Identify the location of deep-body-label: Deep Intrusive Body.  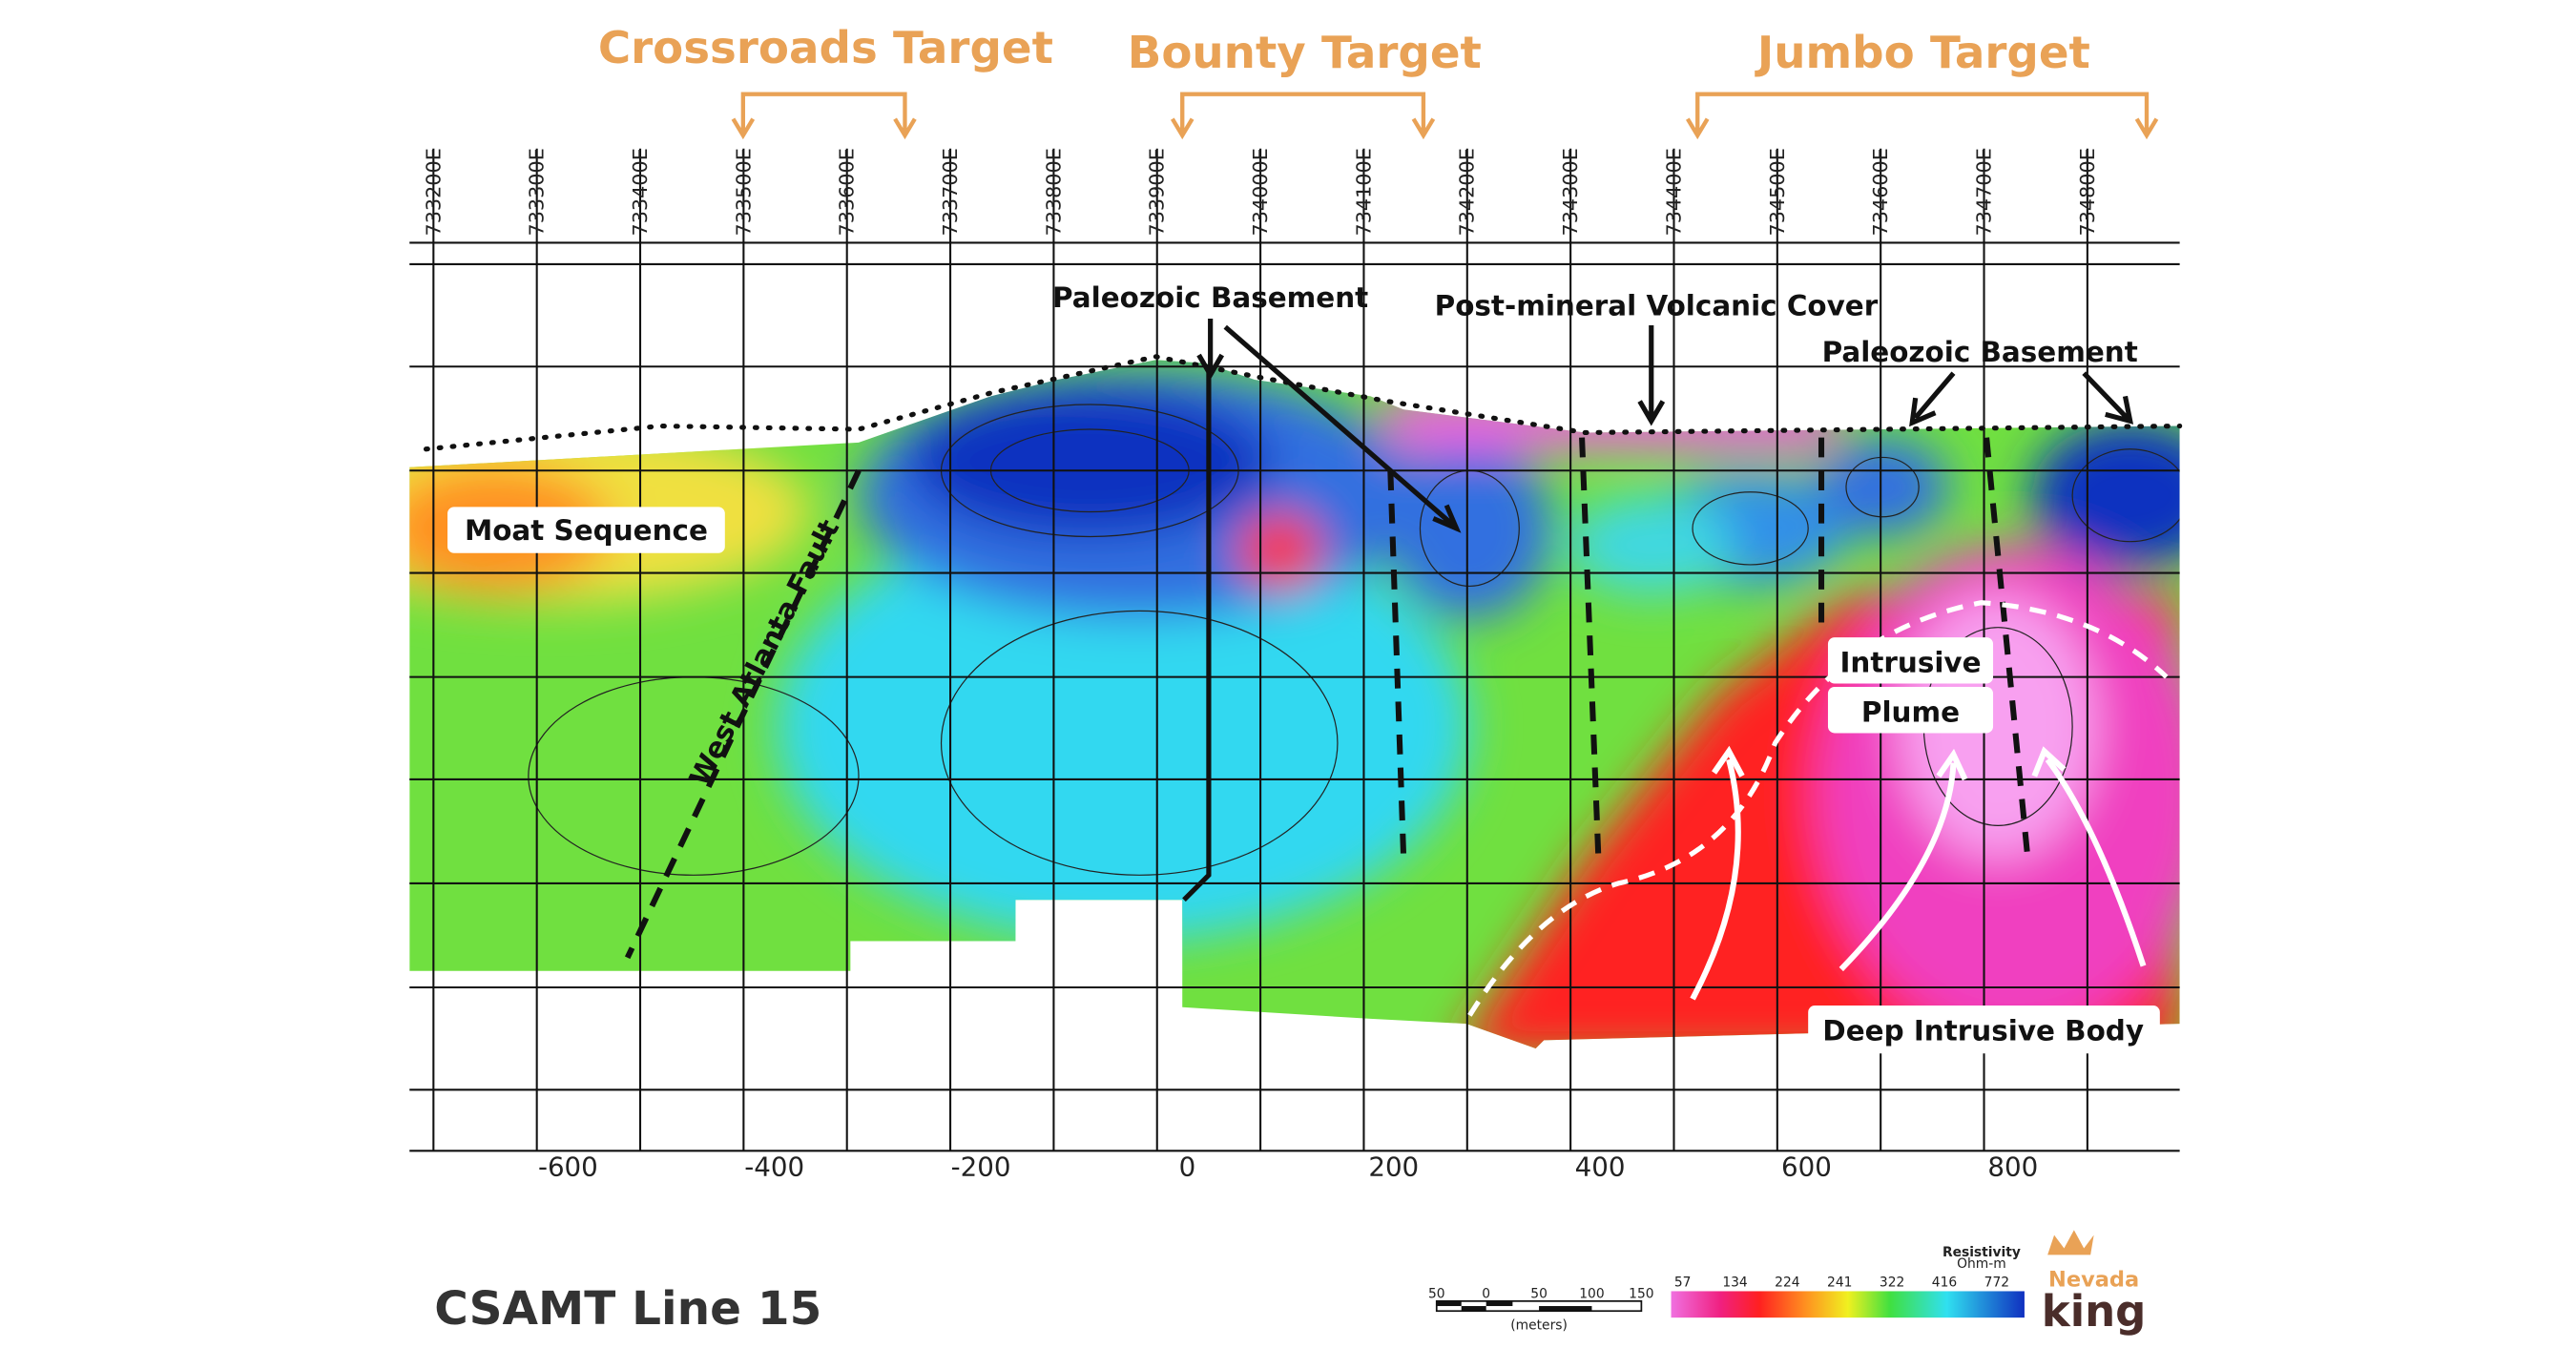
(1983, 1030).